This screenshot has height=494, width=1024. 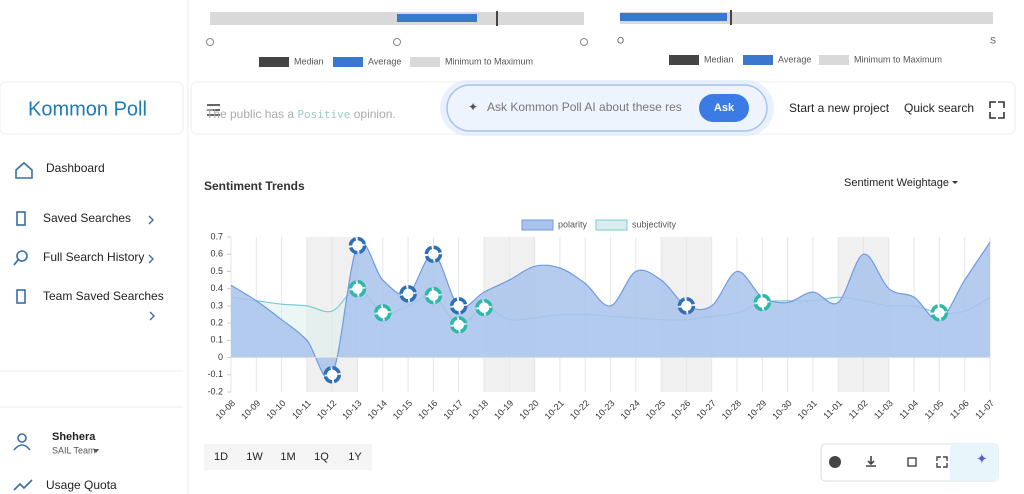 What do you see at coordinates (584, 107) in the screenshot?
I see `ai-placeholder: Ask Kommon Poll AI about these res` at bounding box center [584, 107].